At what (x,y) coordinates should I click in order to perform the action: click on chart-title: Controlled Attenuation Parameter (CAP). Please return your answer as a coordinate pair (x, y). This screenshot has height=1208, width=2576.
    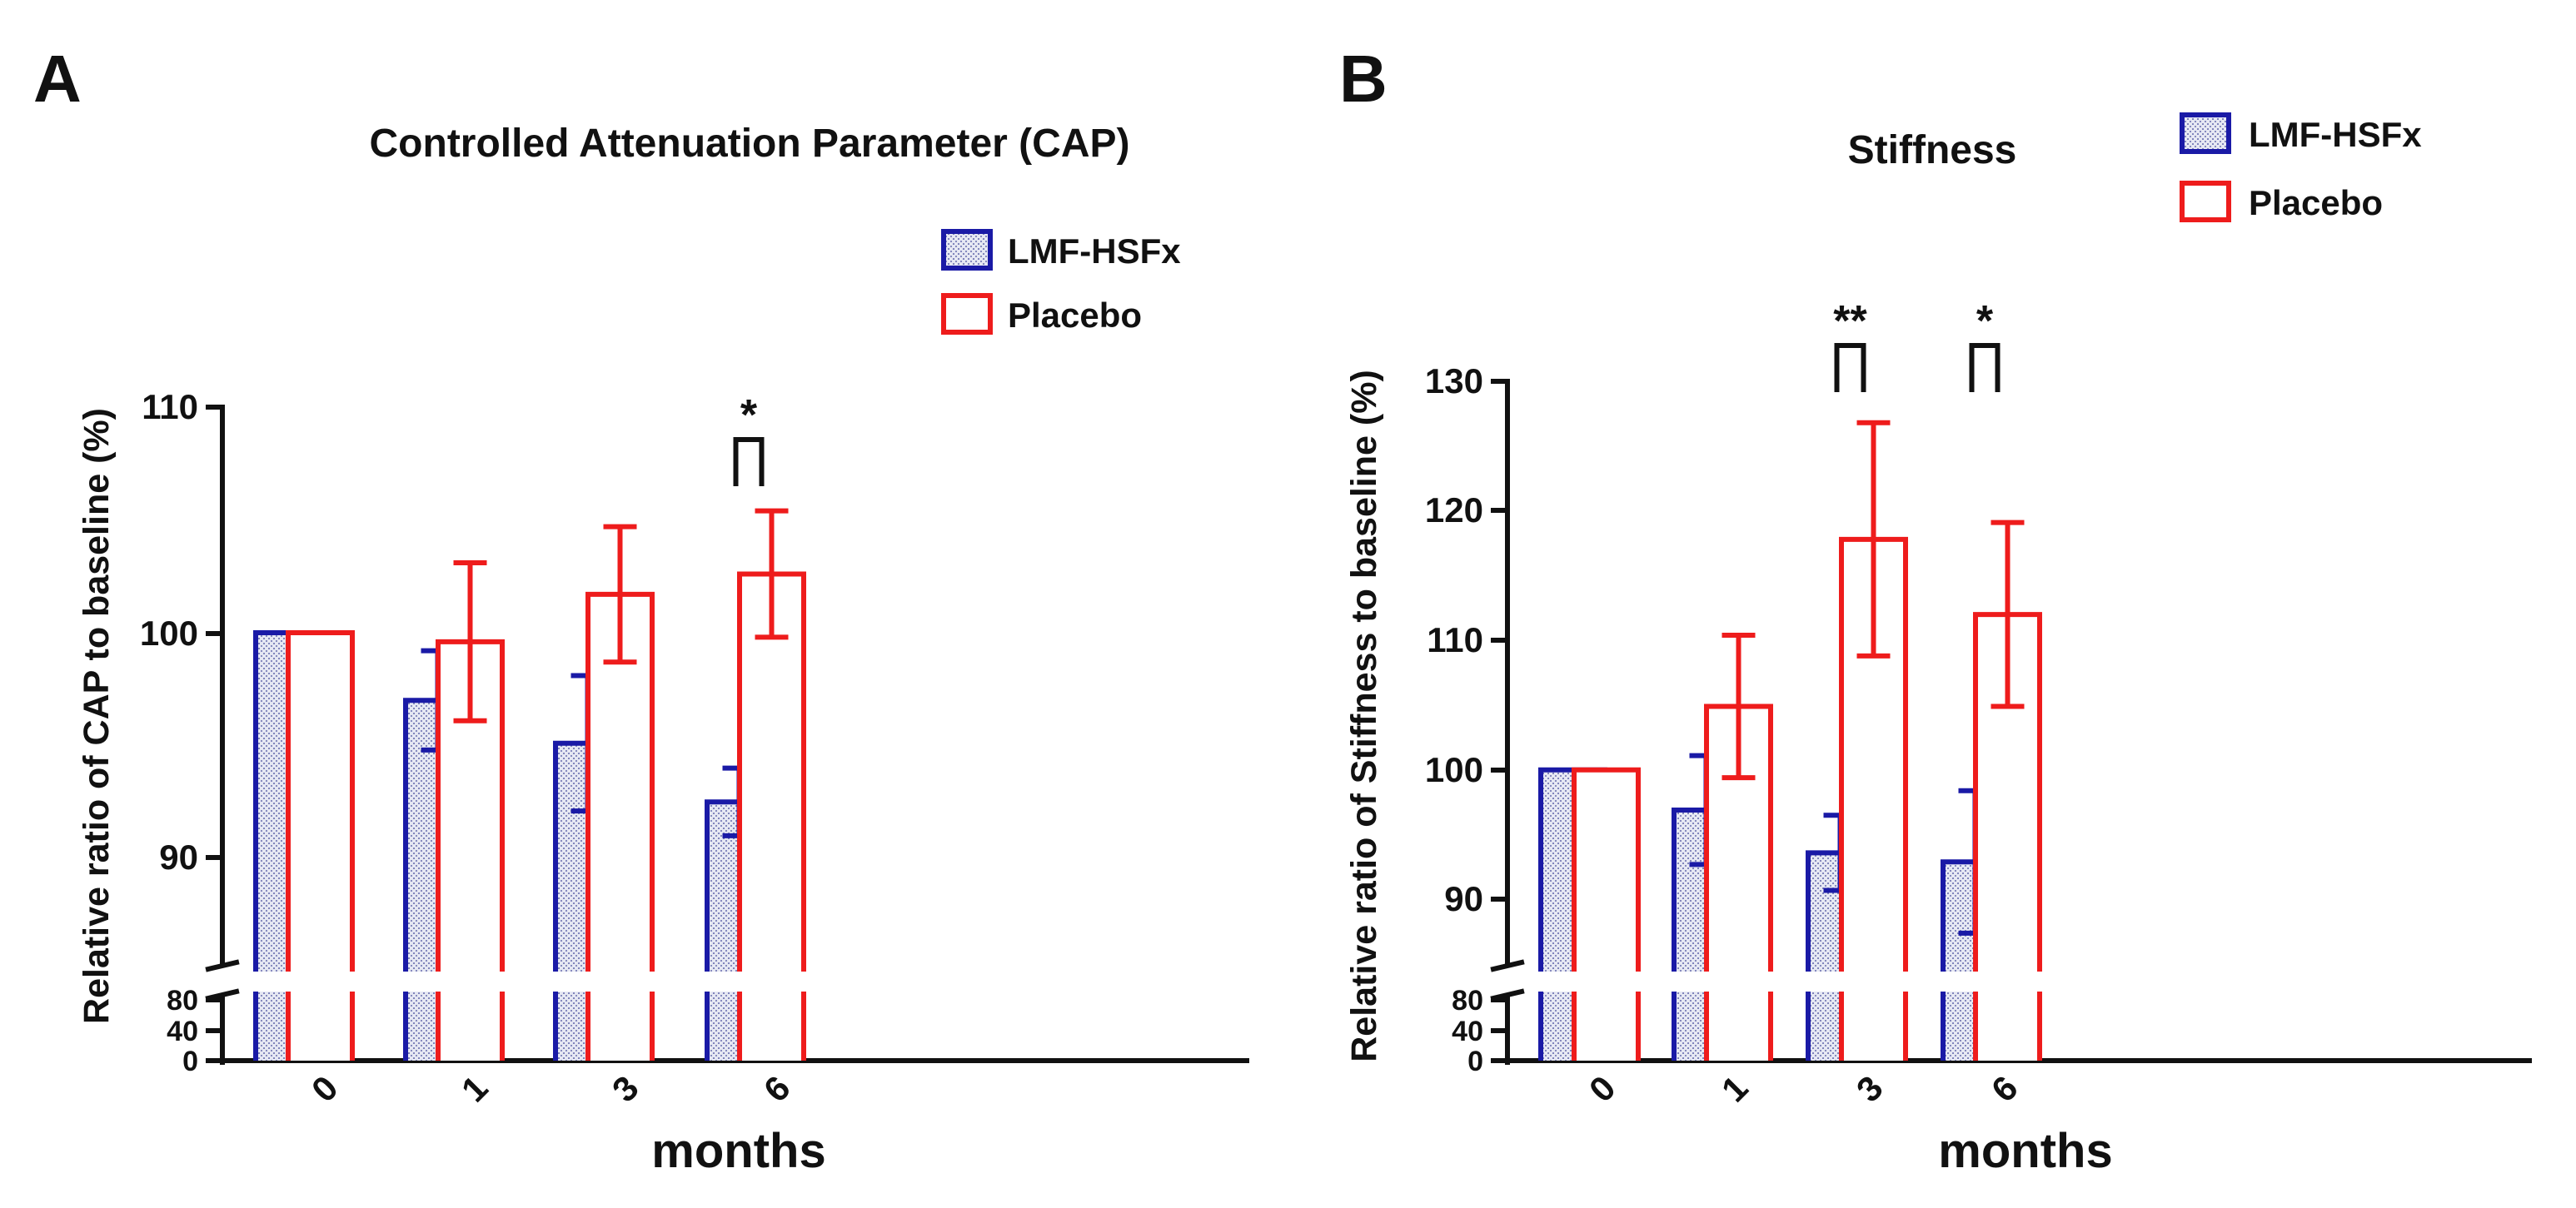
    Looking at the image, I should click on (750, 144).